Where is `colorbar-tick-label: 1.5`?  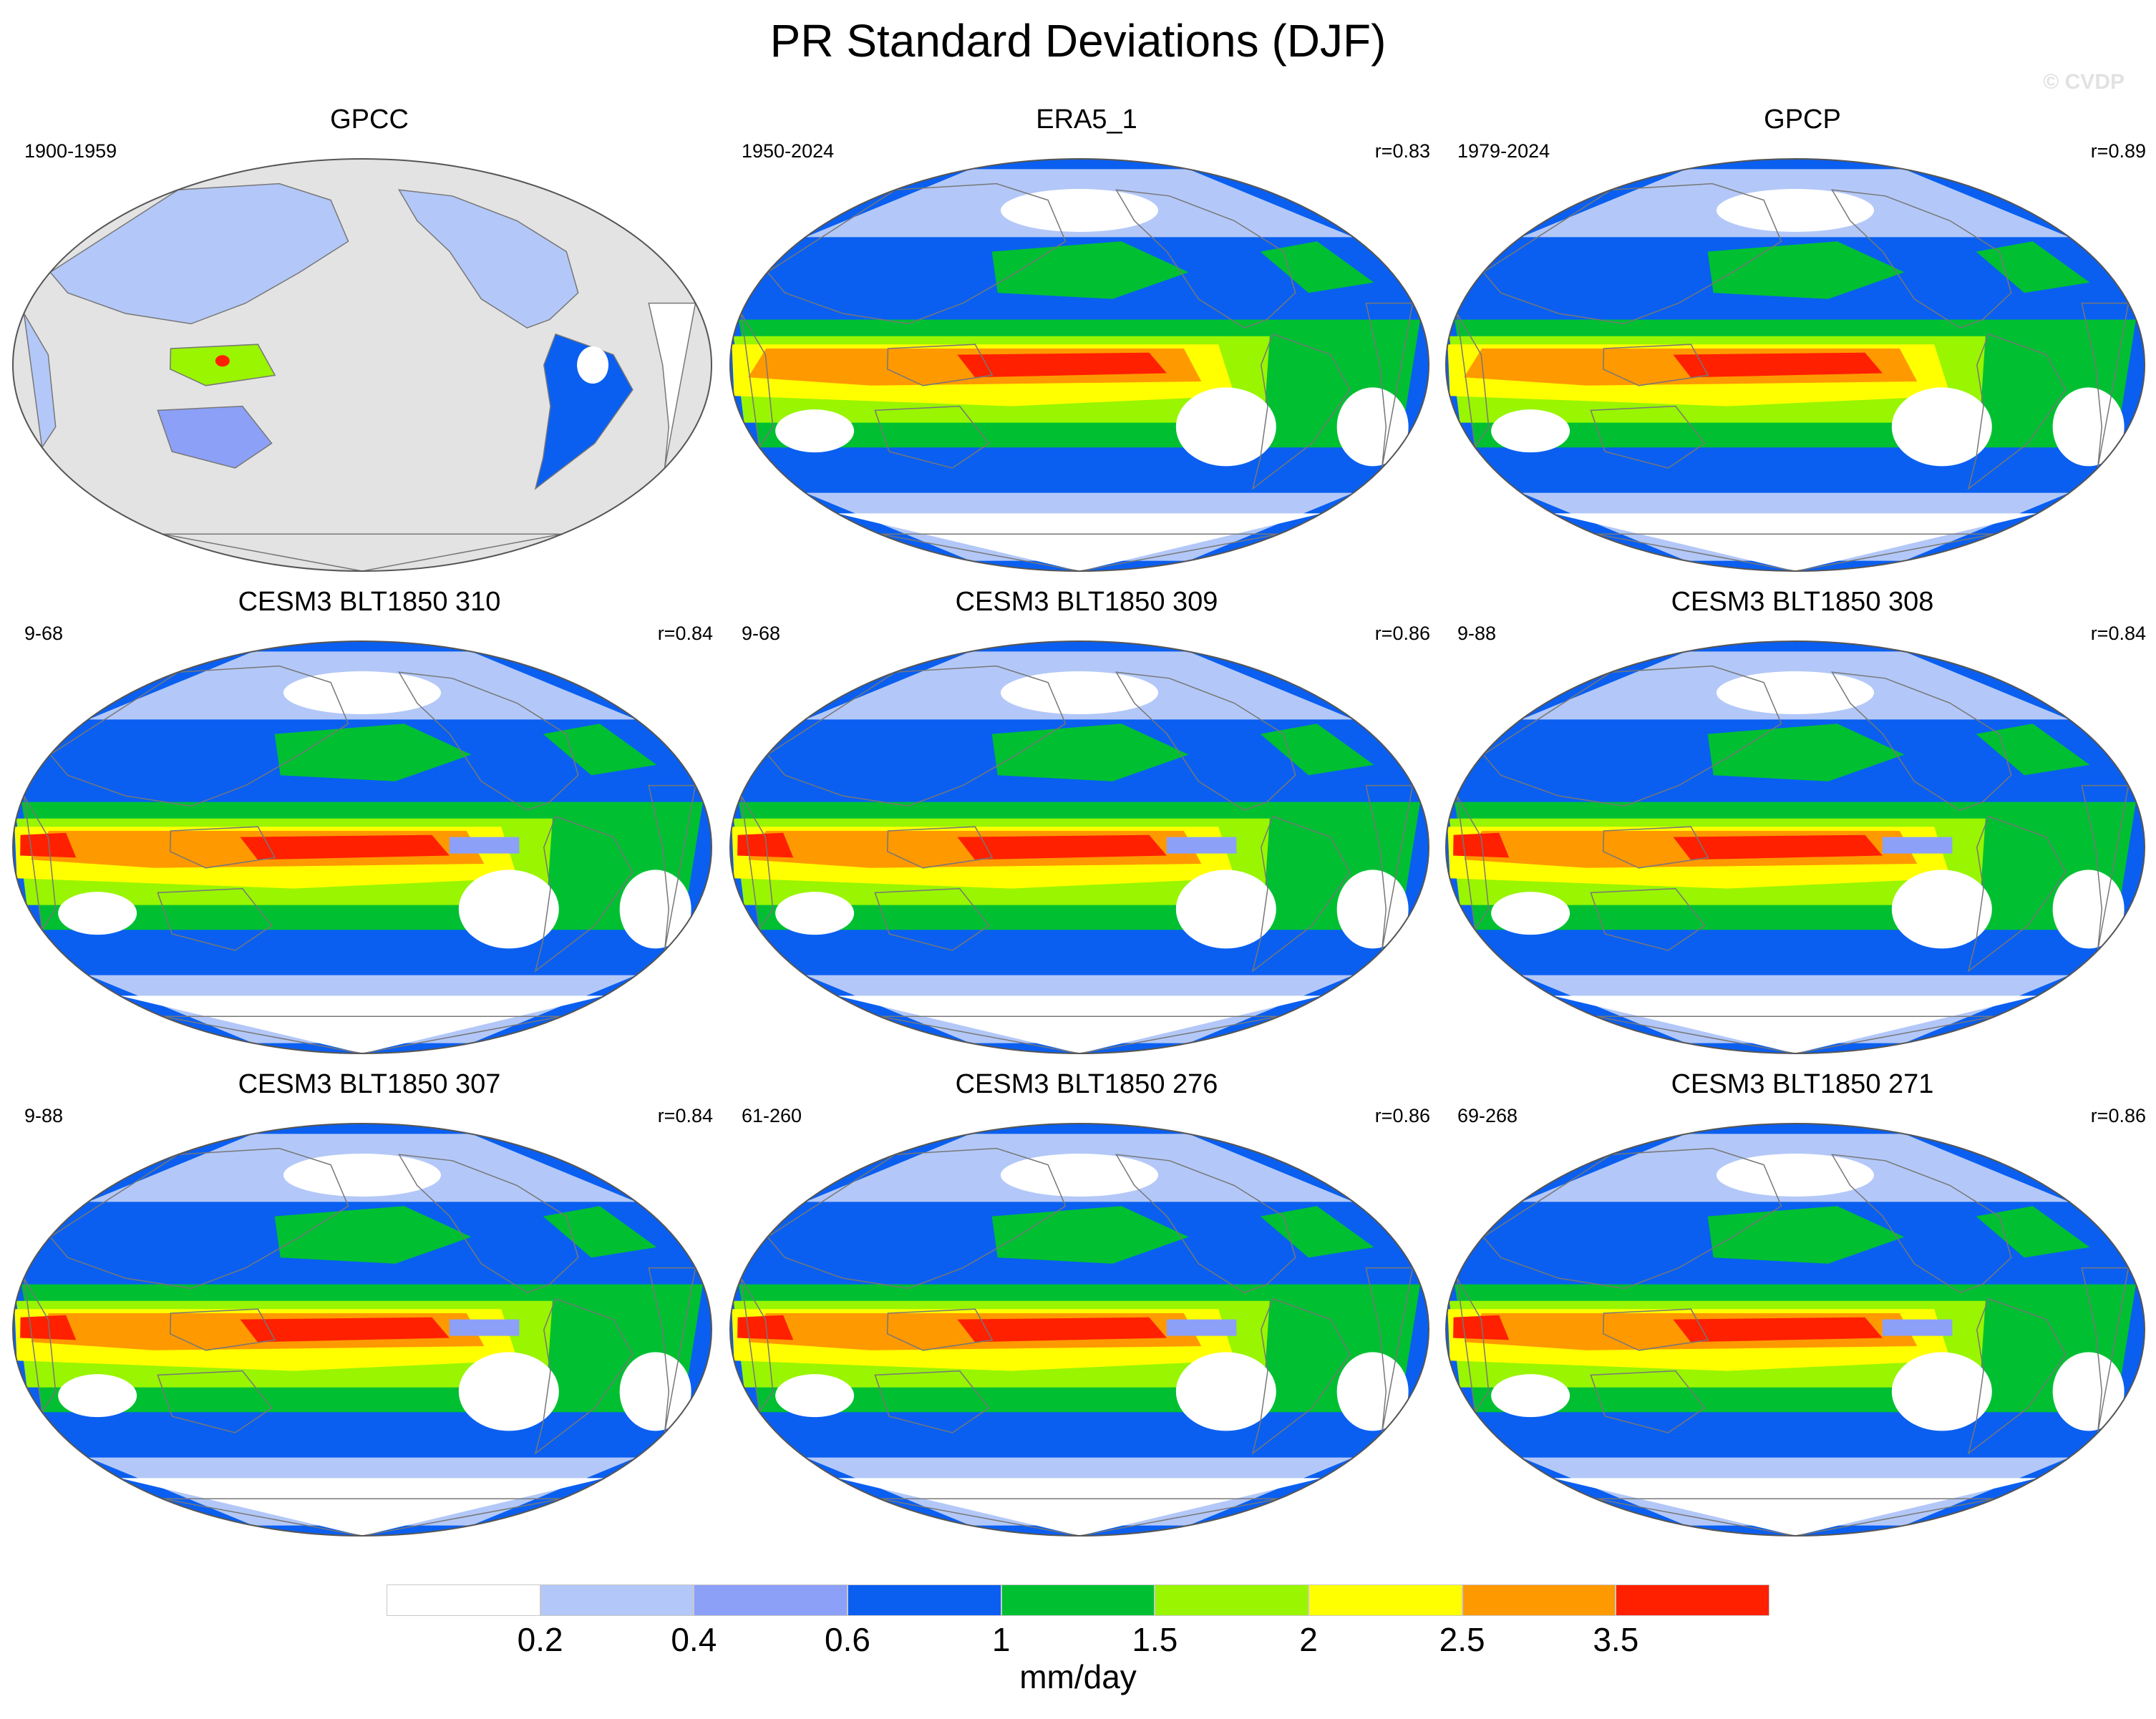
colorbar-tick-label: 1.5 is located at coordinates (1155, 1639).